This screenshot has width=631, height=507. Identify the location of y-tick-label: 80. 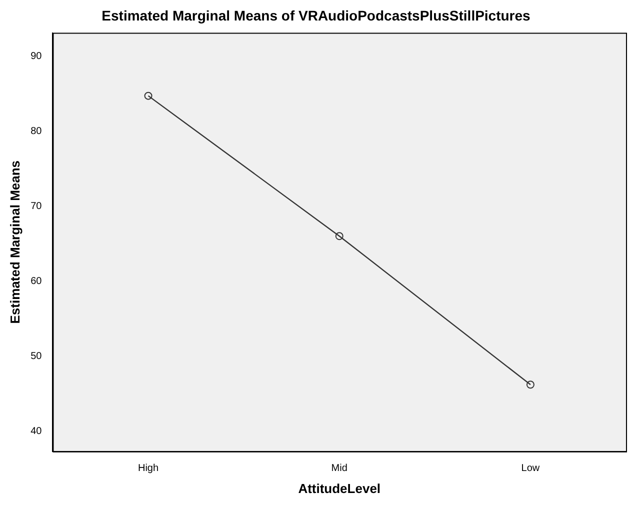
(36, 131).